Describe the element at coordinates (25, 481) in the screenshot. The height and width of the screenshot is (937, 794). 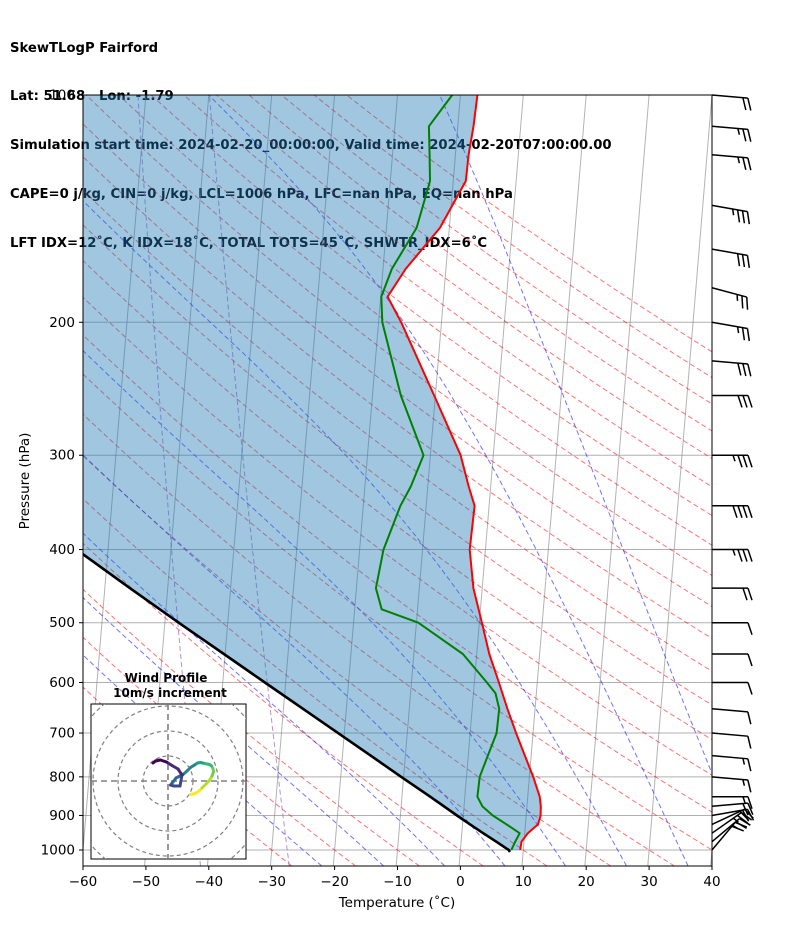
I see `y-axis-label: Pressure (hPa)` at that location.